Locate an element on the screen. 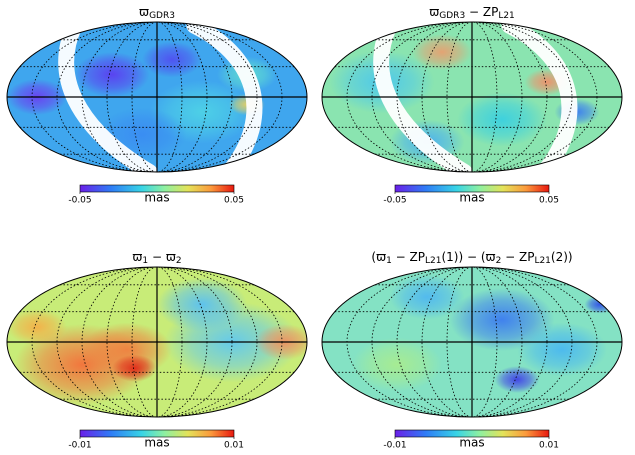  panel-title: (ϖ1 − ZPL21(1)) − (ϖ2 − ZPL21(2)) is located at coordinates (471, 258).